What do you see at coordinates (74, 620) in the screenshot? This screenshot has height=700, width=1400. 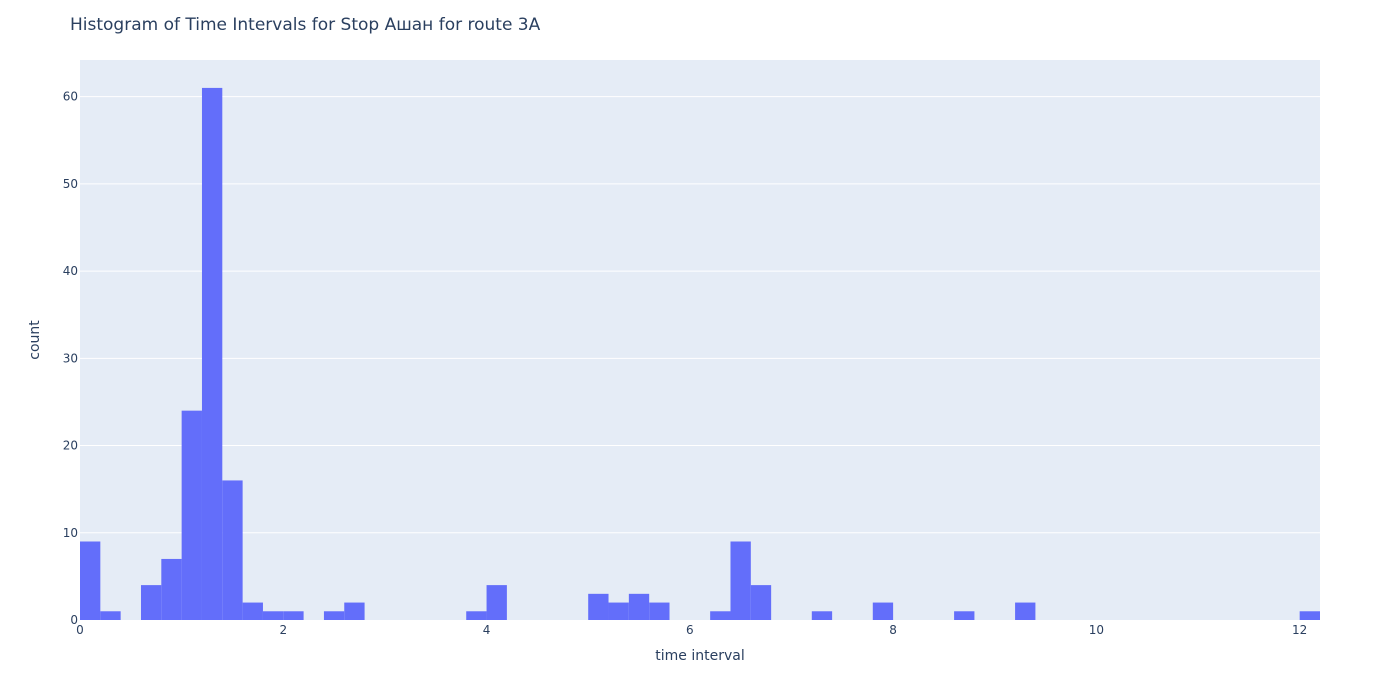 I see `y-tick-label: 0` at bounding box center [74, 620].